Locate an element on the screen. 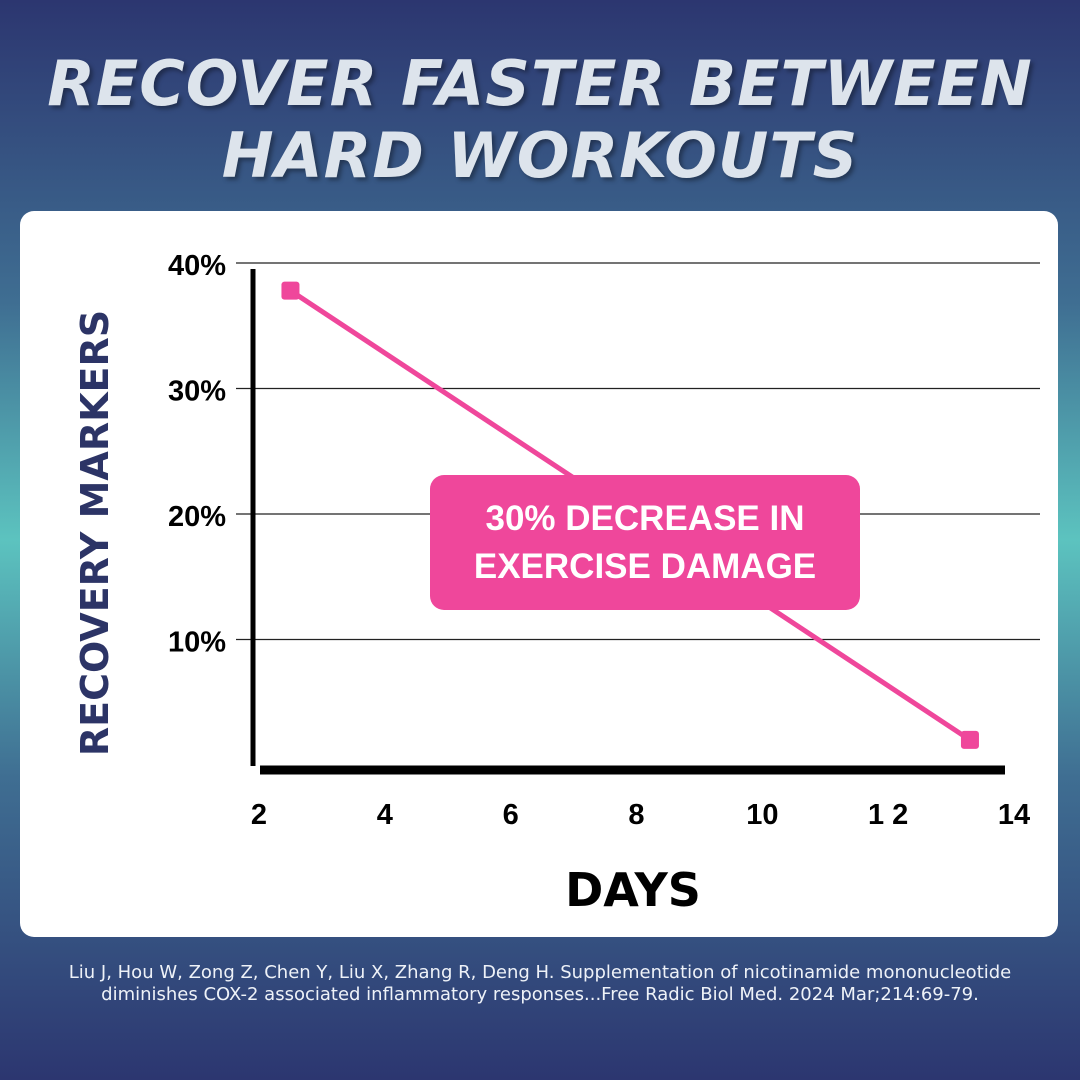 The image size is (1080, 1080). callout-line-2: EXERCISE DAMAGE is located at coordinates (645, 566).